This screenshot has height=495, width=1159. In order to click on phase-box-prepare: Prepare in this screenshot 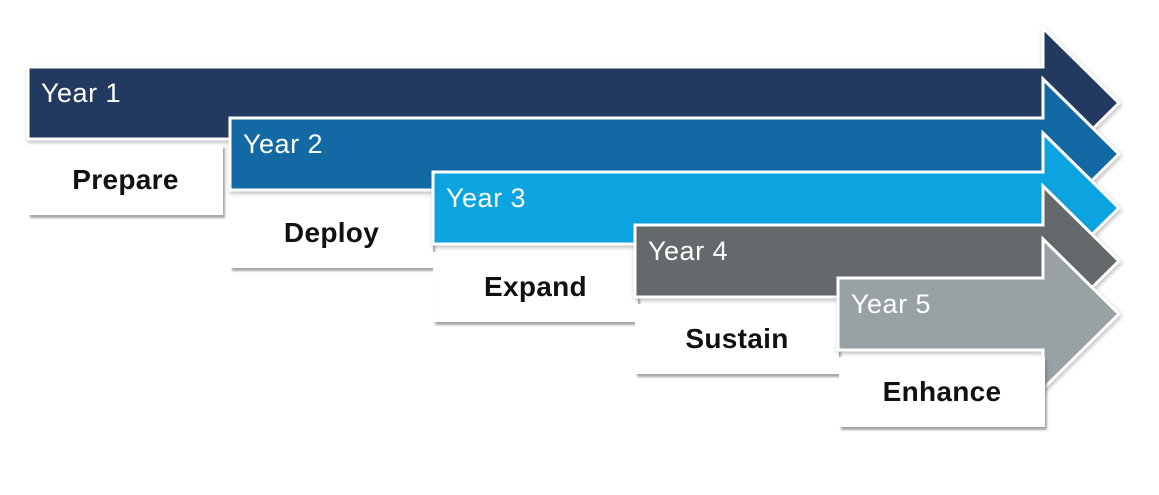, I will do `click(125, 180)`.